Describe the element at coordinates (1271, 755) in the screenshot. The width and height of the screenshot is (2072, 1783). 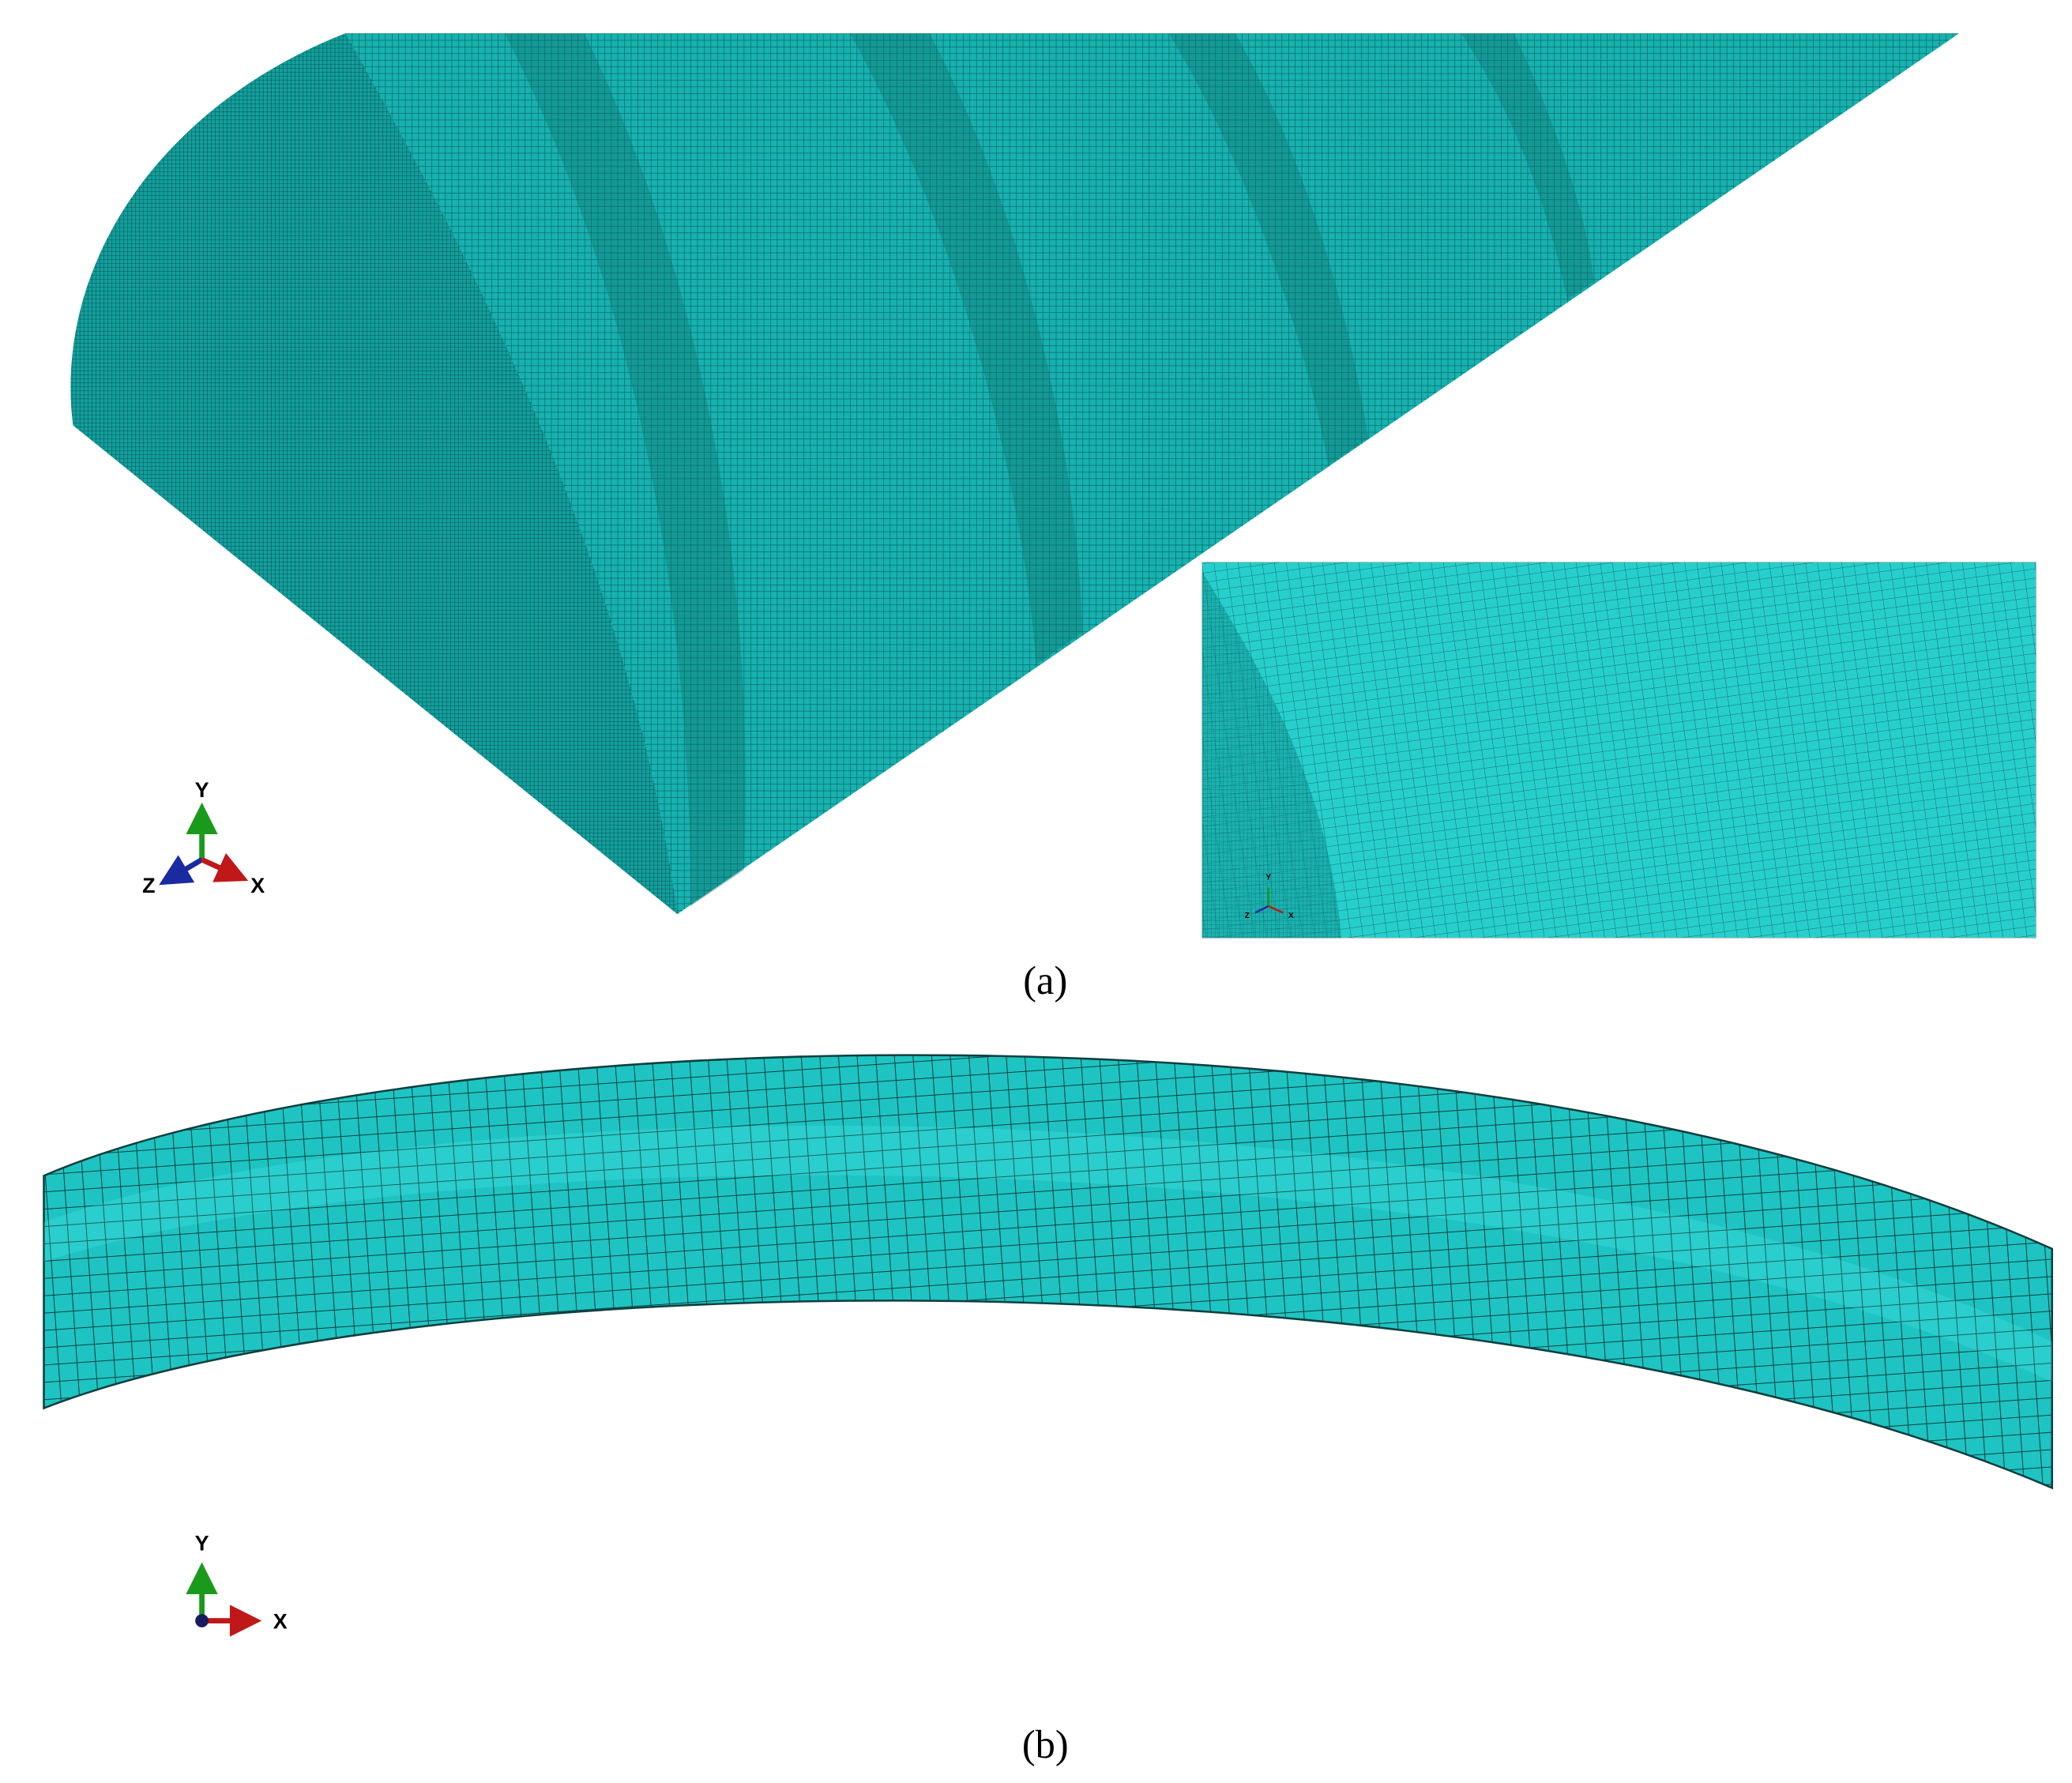
I see `inset-face` at that location.